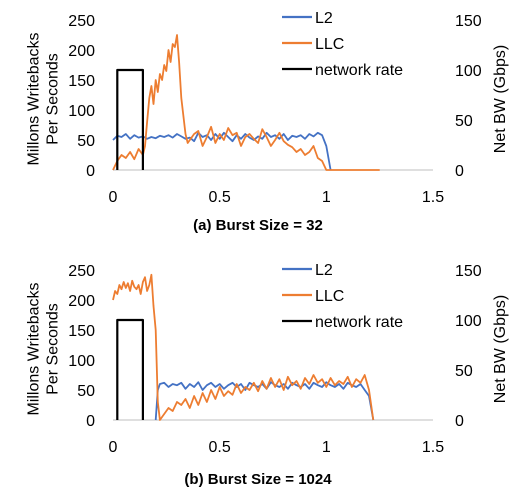 The width and height of the screenshot is (516, 493). I want to click on series-line-llc, so click(246, 102).